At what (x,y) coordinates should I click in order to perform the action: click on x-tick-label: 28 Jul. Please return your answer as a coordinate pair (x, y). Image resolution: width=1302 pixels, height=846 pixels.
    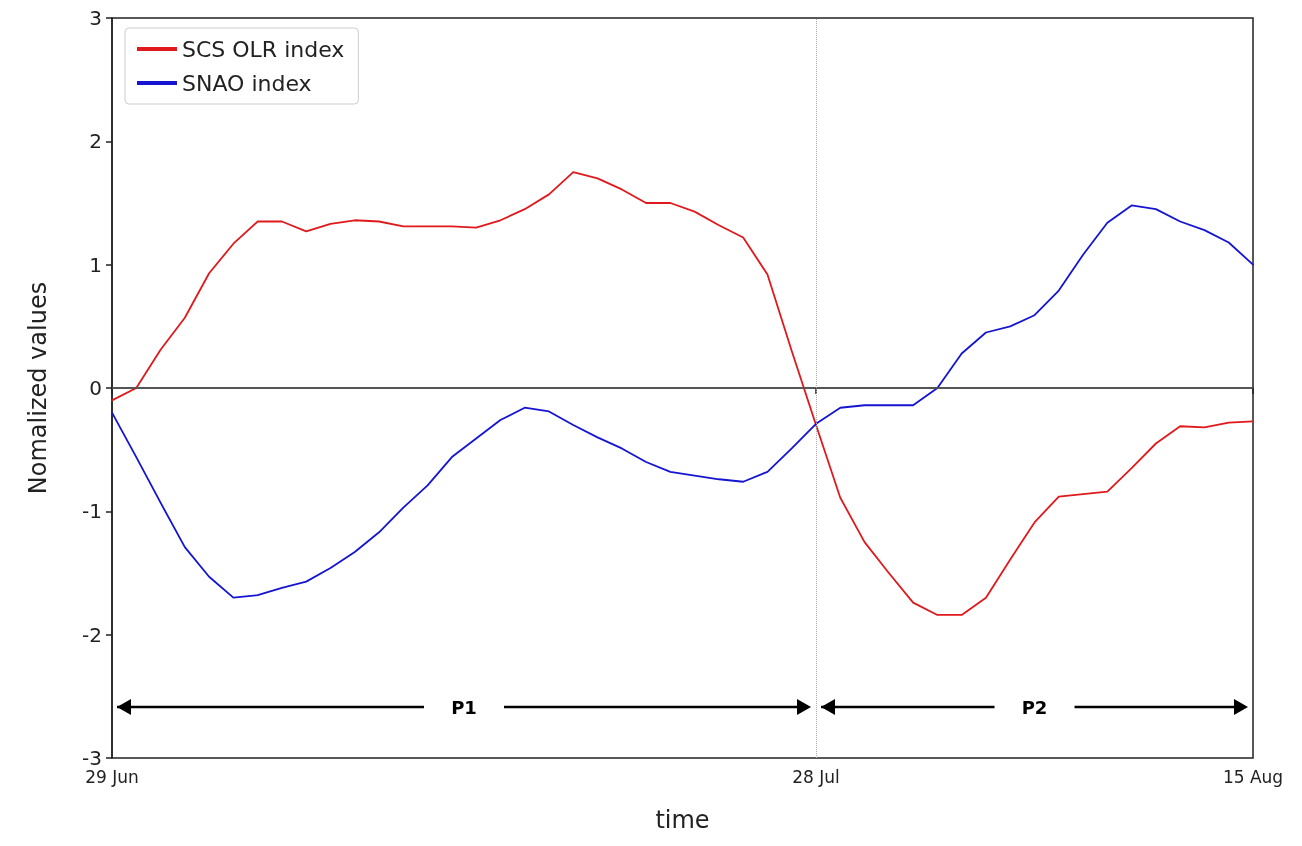
    Looking at the image, I should click on (816, 776).